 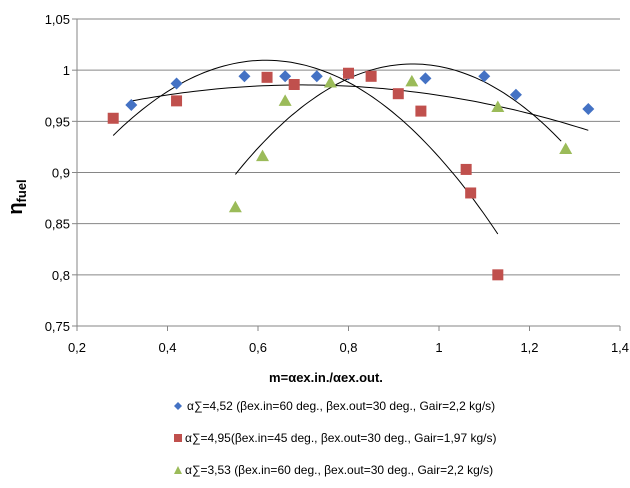 I want to click on x-tick-label: 0,4, so click(x=167, y=347).